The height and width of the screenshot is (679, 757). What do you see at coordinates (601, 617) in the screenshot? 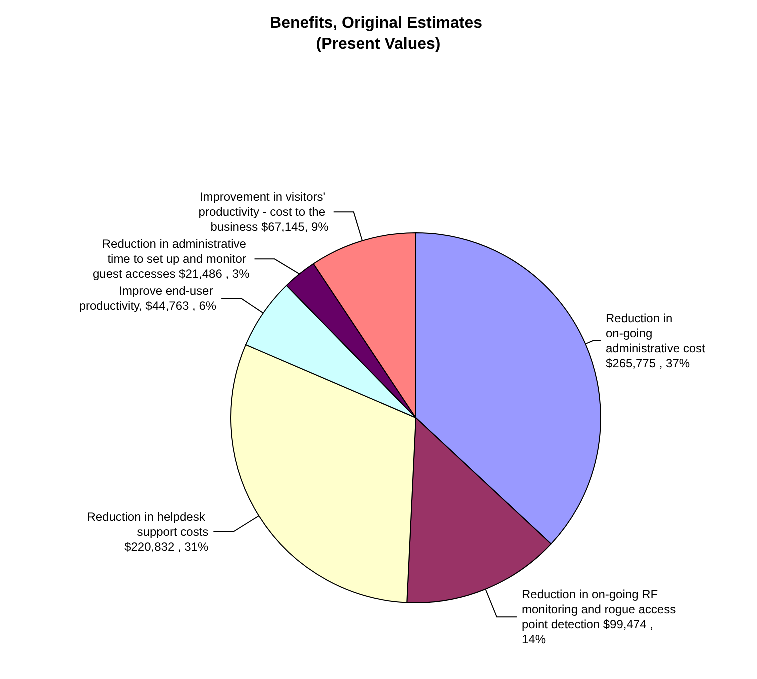
I see `slice-label: Reduction in on-going RF monitoring and rogue access point detection $99,474 , 14%` at bounding box center [601, 617].